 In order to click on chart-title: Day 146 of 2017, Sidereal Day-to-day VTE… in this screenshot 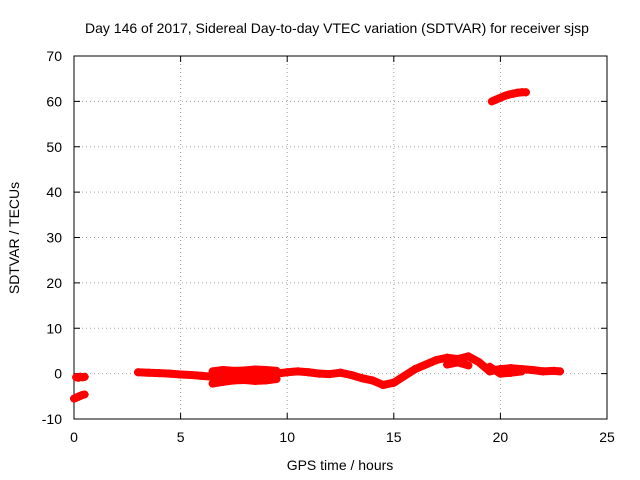, I will do `click(337, 28)`.